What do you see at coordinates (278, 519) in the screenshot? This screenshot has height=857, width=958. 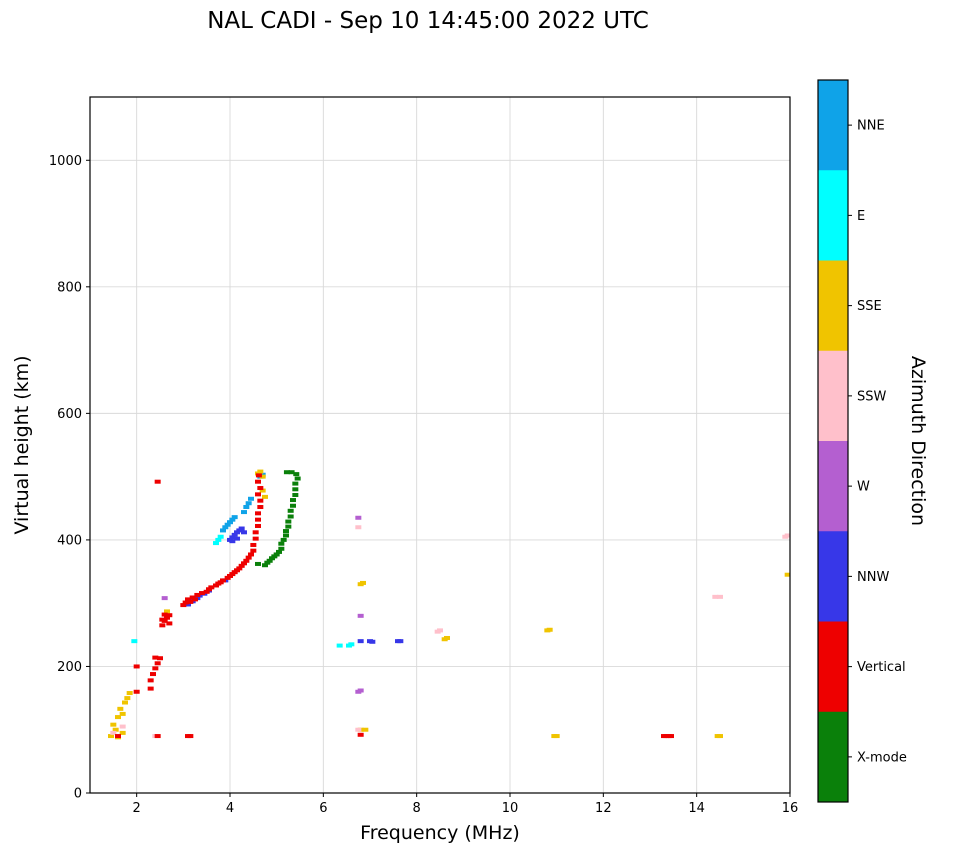 I see `series-X-mode` at bounding box center [278, 519].